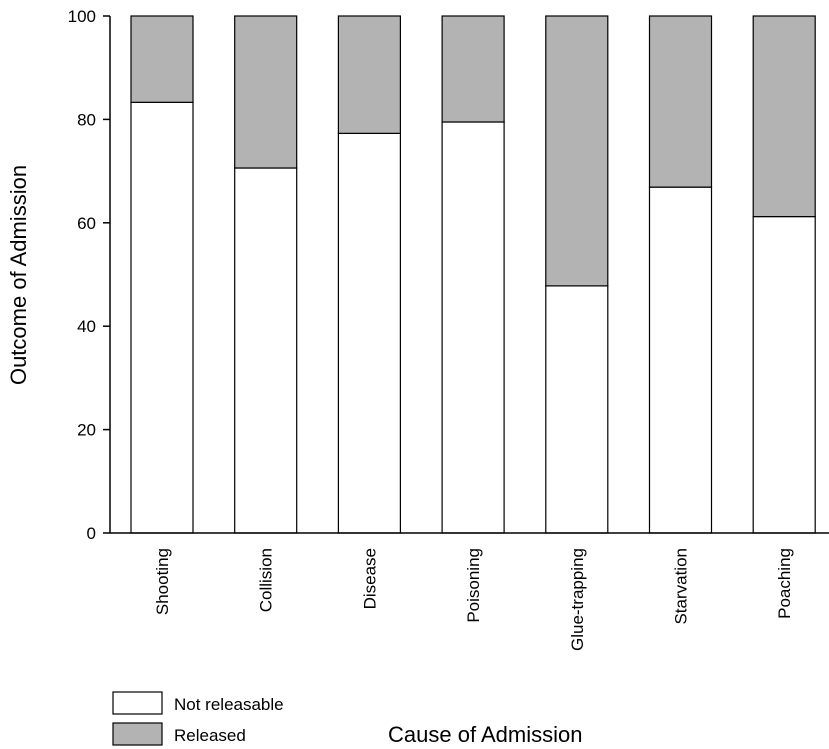 Image resolution: width=829 pixels, height=749 pixels. I want to click on y-tick-label: 60, so click(86, 223).